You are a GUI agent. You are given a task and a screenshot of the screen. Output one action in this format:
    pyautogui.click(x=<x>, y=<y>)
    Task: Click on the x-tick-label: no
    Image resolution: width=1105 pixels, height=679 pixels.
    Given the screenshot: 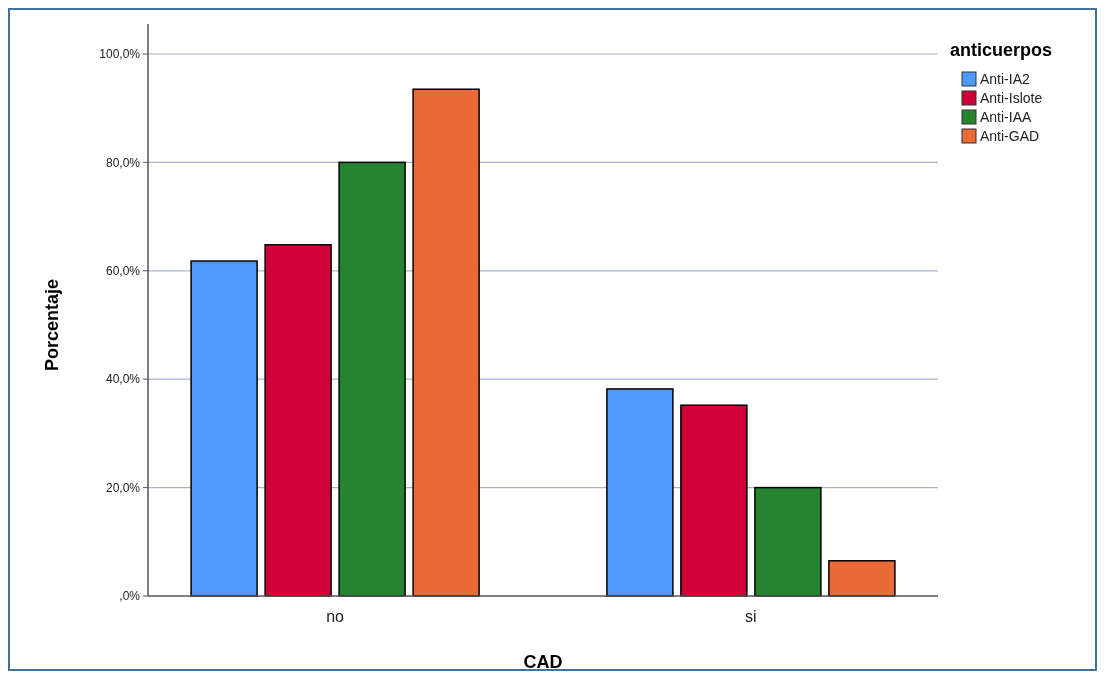 What is the action you would take?
    pyautogui.click(x=335, y=616)
    